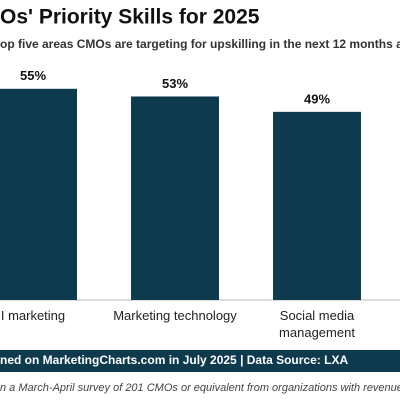  What do you see at coordinates (317, 98) in the screenshot?
I see `value-label: 49%` at bounding box center [317, 98].